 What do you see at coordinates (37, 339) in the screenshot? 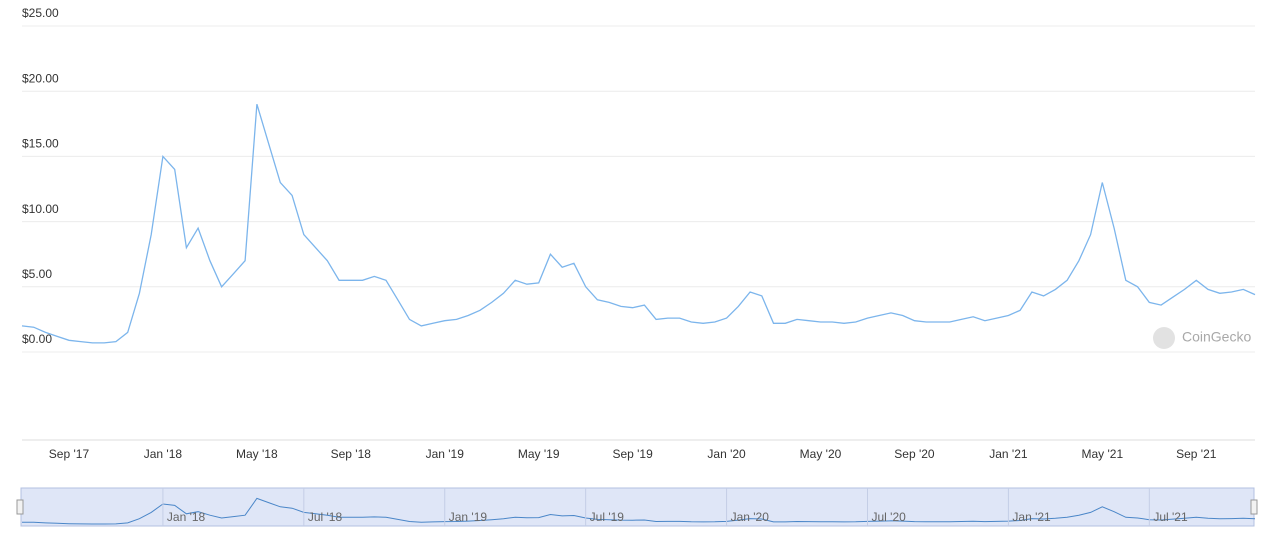
I see `y-tick-label: $0.00` at bounding box center [37, 339].